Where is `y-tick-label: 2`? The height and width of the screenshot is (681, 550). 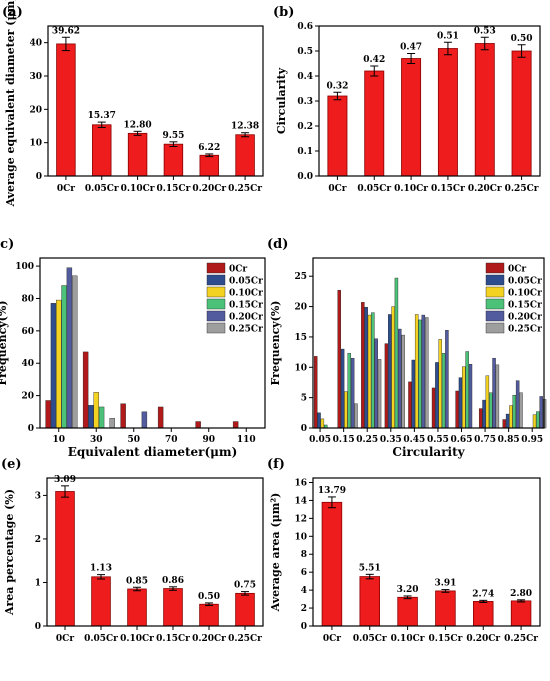 y-tick-label: 2 is located at coordinates (38, 540).